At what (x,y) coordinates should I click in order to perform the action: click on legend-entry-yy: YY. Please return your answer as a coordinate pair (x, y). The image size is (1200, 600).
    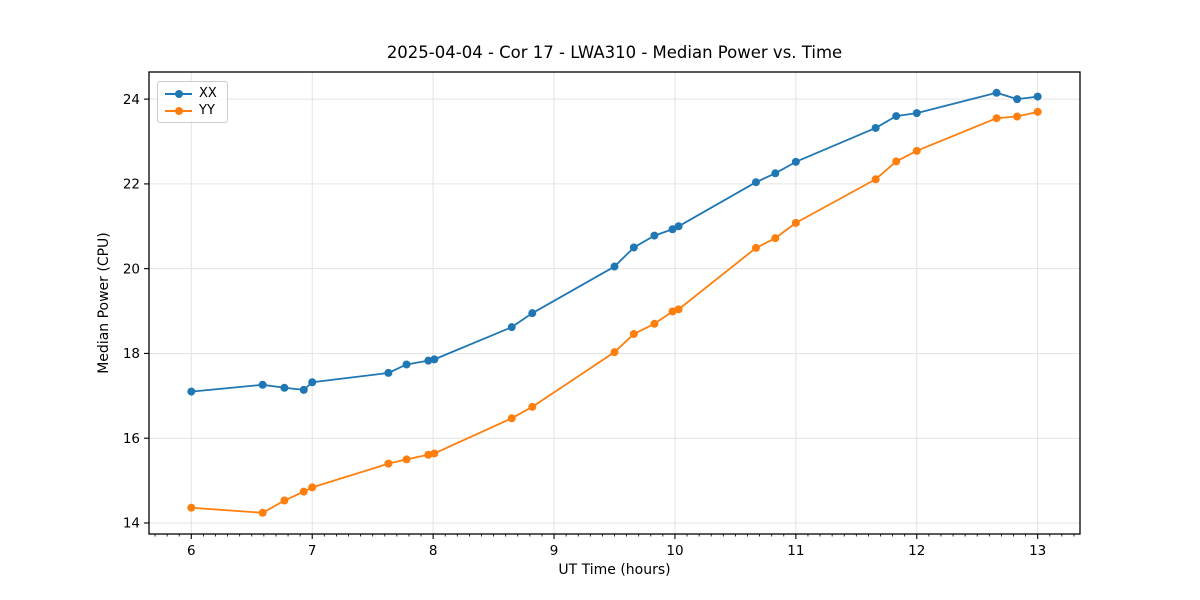
    Looking at the image, I should click on (191, 110).